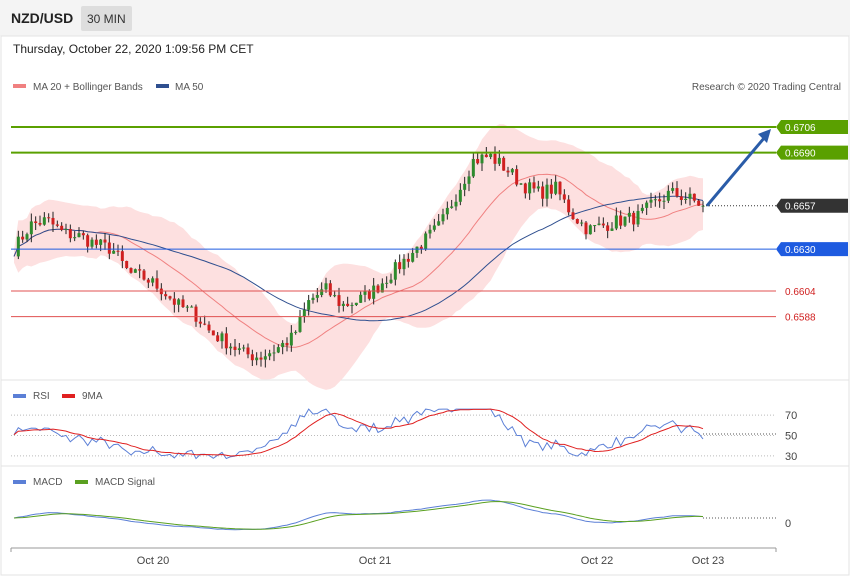 The width and height of the screenshot is (850, 576). What do you see at coordinates (81, 482) in the screenshot?
I see `macd-signal-legend-swatch` at bounding box center [81, 482].